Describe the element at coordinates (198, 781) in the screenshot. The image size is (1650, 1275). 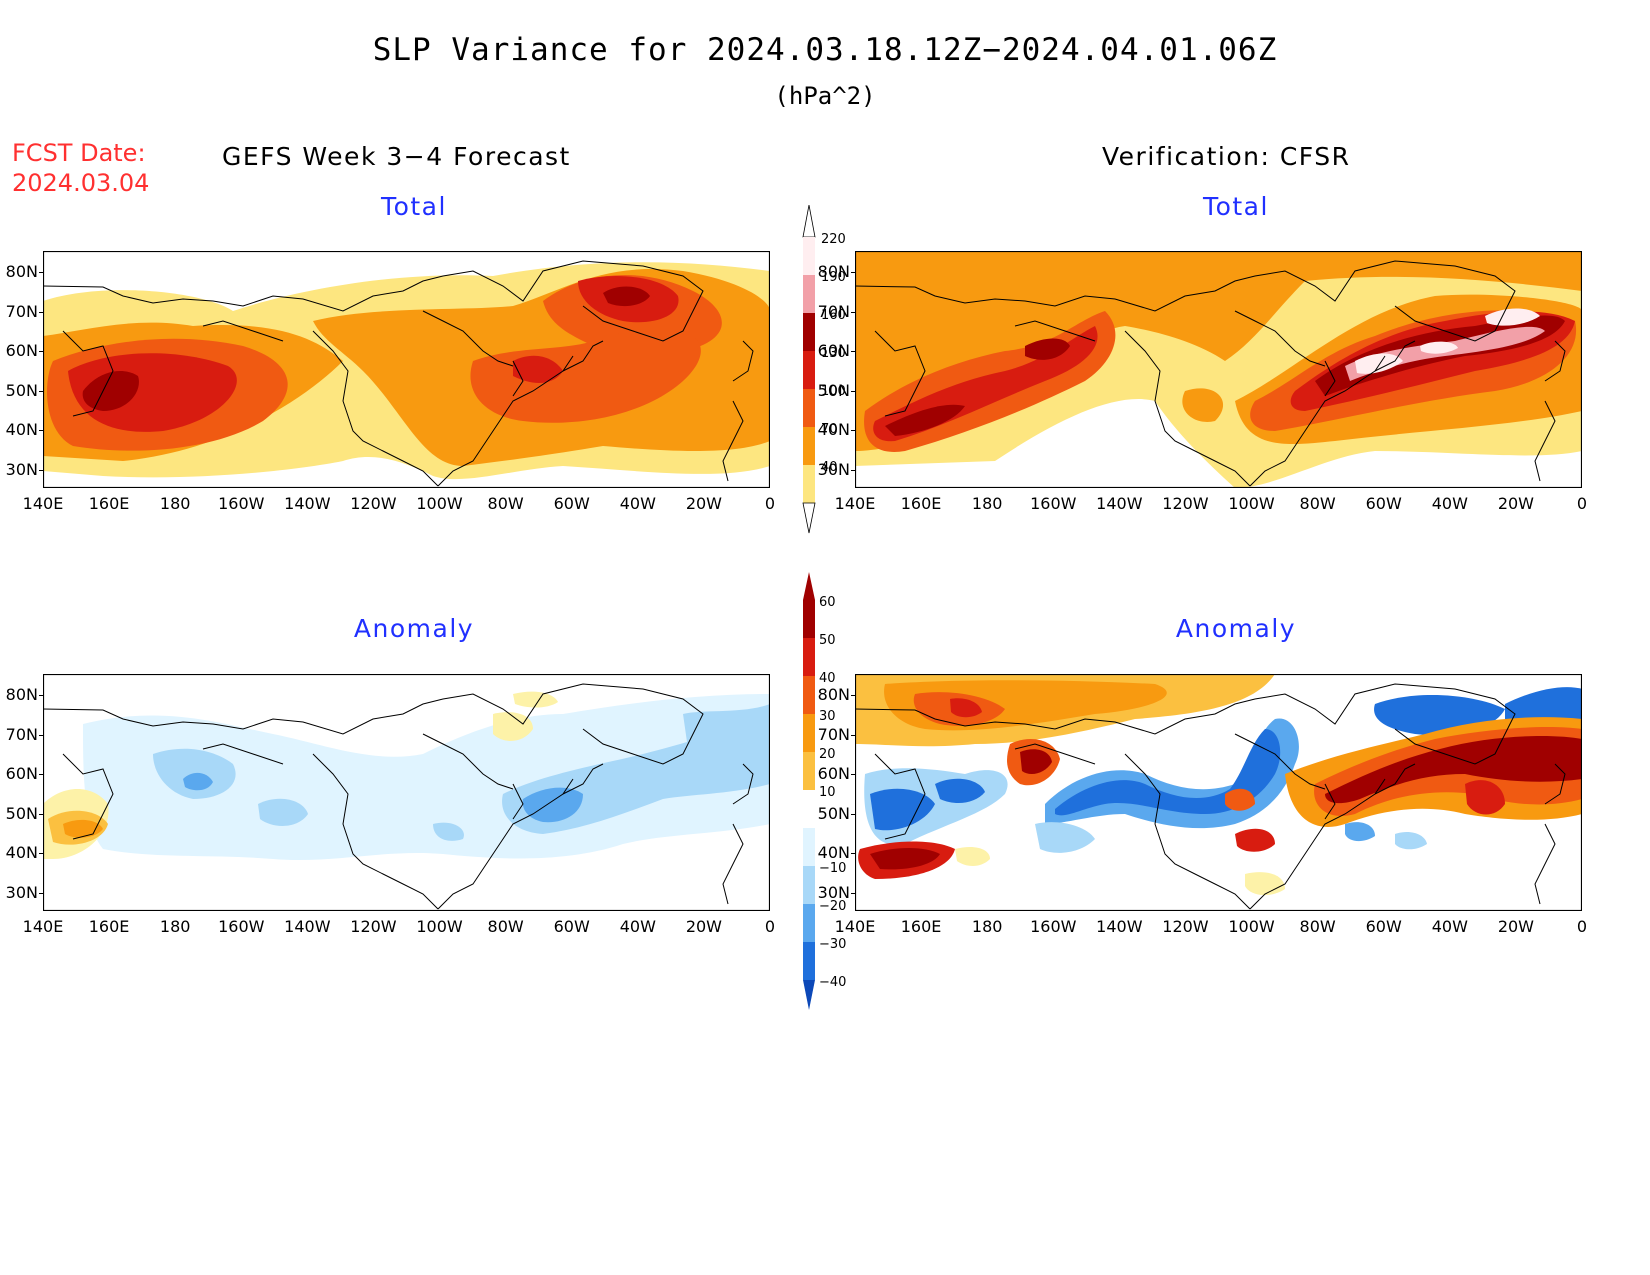
I see `contour-neg30-b` at that location.